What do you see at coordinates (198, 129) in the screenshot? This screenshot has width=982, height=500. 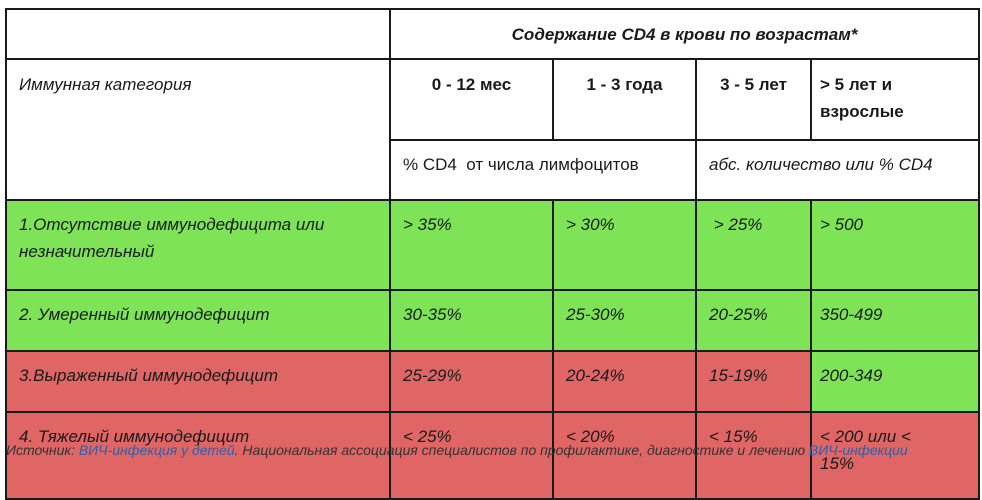 I see `category-header: Иммунная категория` at bounding box center [198, 129].